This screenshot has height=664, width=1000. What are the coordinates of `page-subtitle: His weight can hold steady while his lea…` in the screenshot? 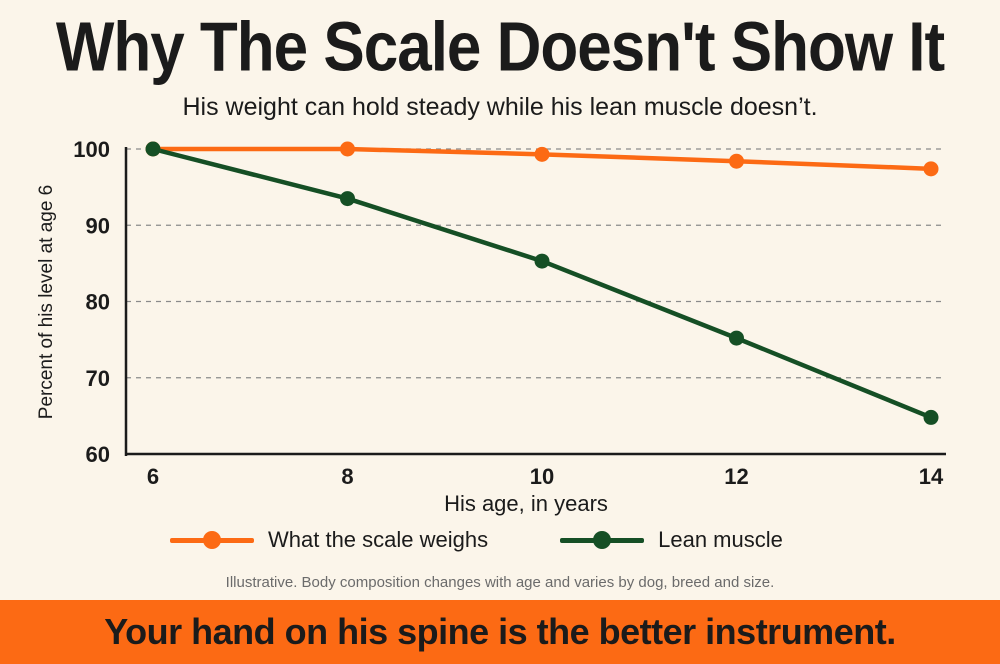 It's located at (500, 107).